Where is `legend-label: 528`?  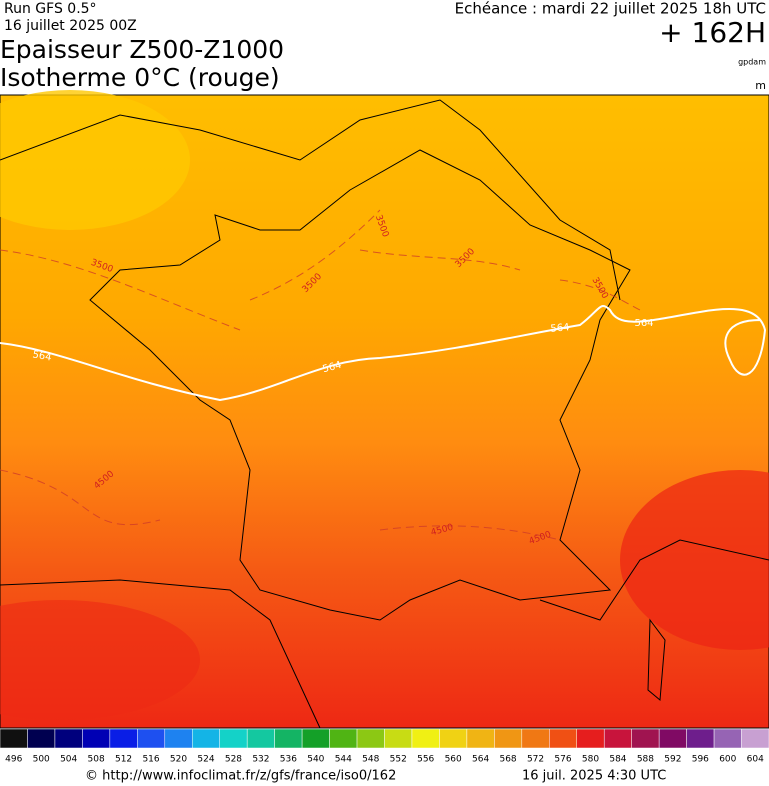
legend-label: 528 is located at coordinates (233, 760).